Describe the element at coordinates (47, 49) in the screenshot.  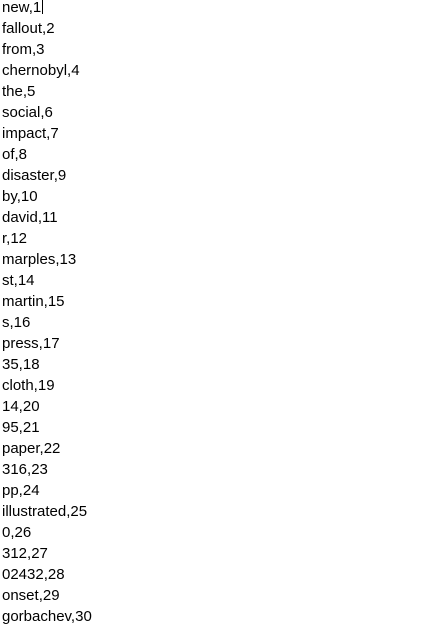
I see `text-line: from,3` at that location.